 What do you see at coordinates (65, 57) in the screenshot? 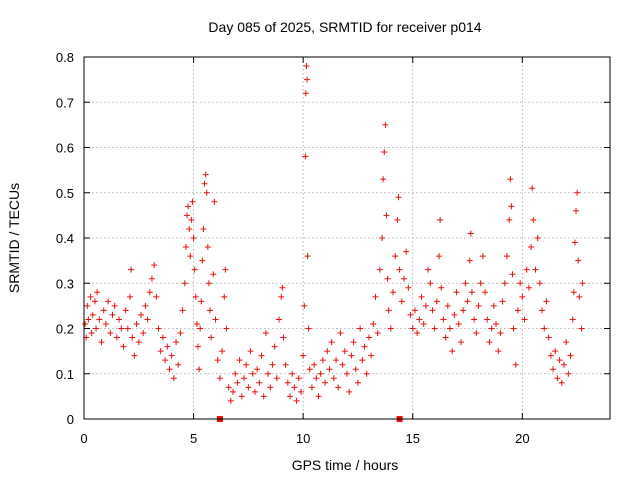
I see `y-tick-label: 0.8` at bounding box center [65, 57].